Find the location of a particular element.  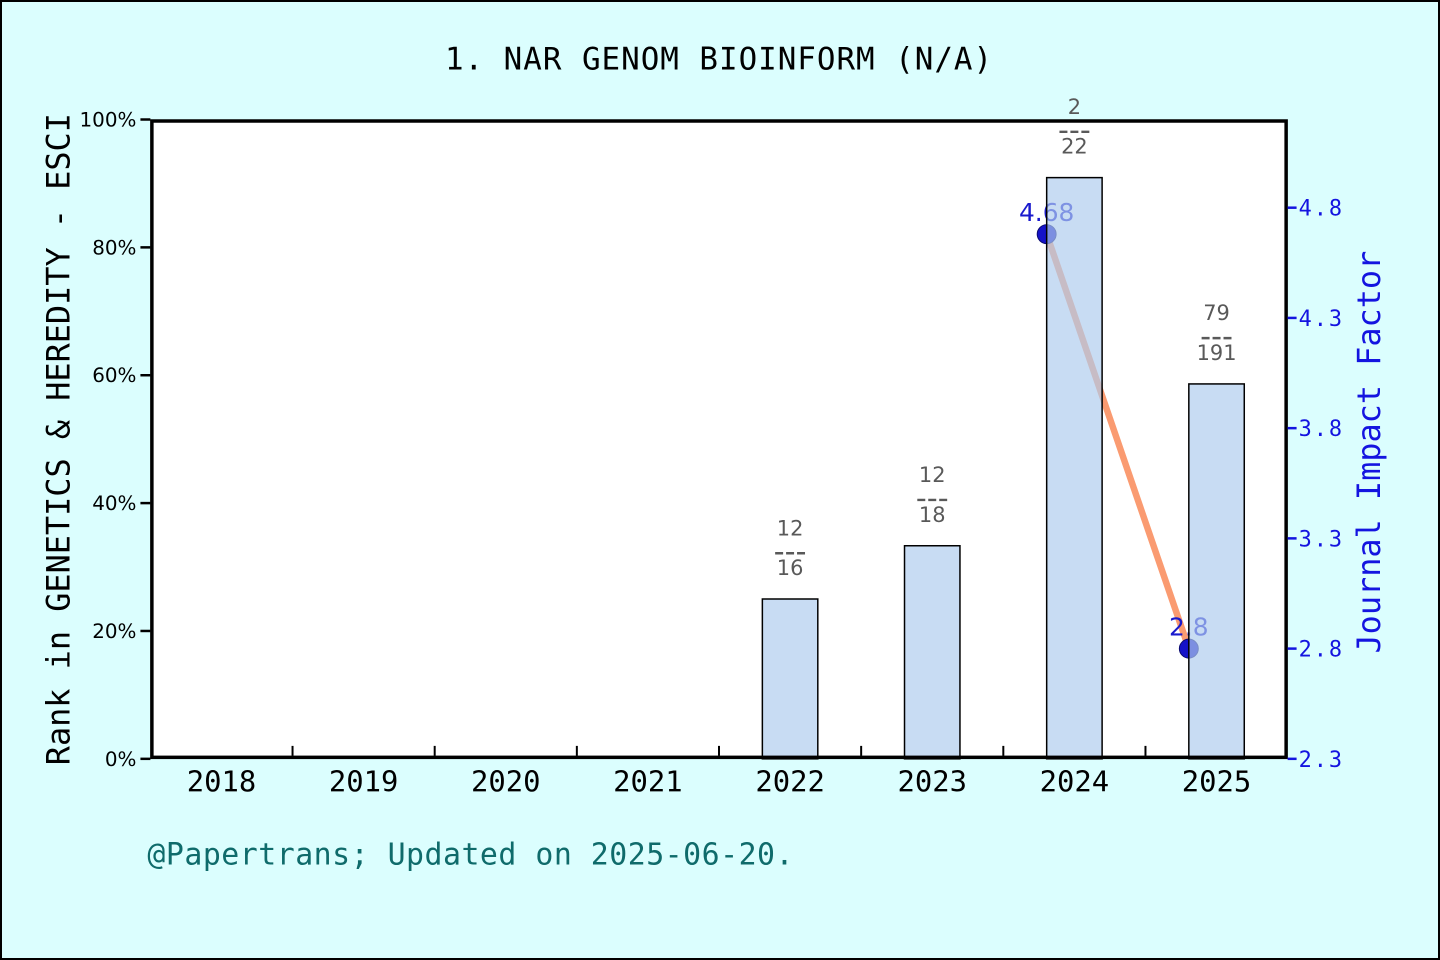

rank-fraction-denominator-2024: 22 is located at coordinates (1074, 147).